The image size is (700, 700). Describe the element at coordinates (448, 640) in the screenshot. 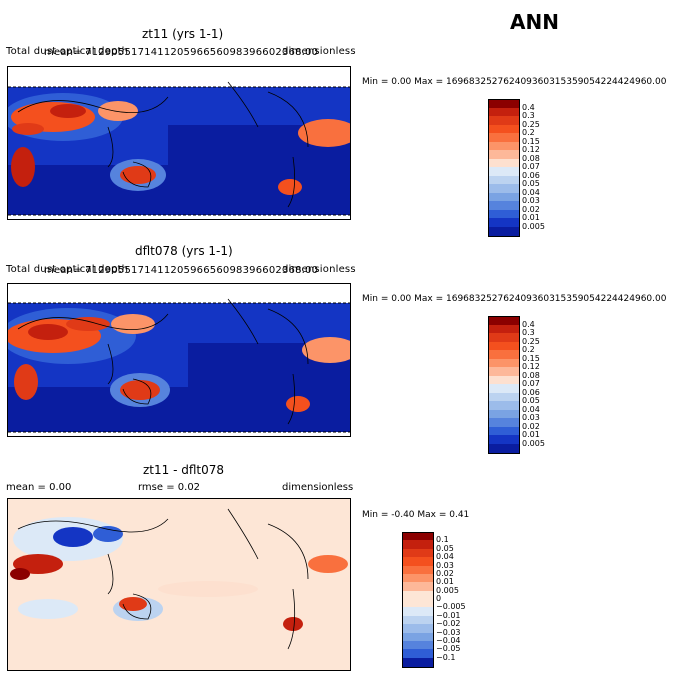

I see `colorbar-tick-label: −0.04` at that location.